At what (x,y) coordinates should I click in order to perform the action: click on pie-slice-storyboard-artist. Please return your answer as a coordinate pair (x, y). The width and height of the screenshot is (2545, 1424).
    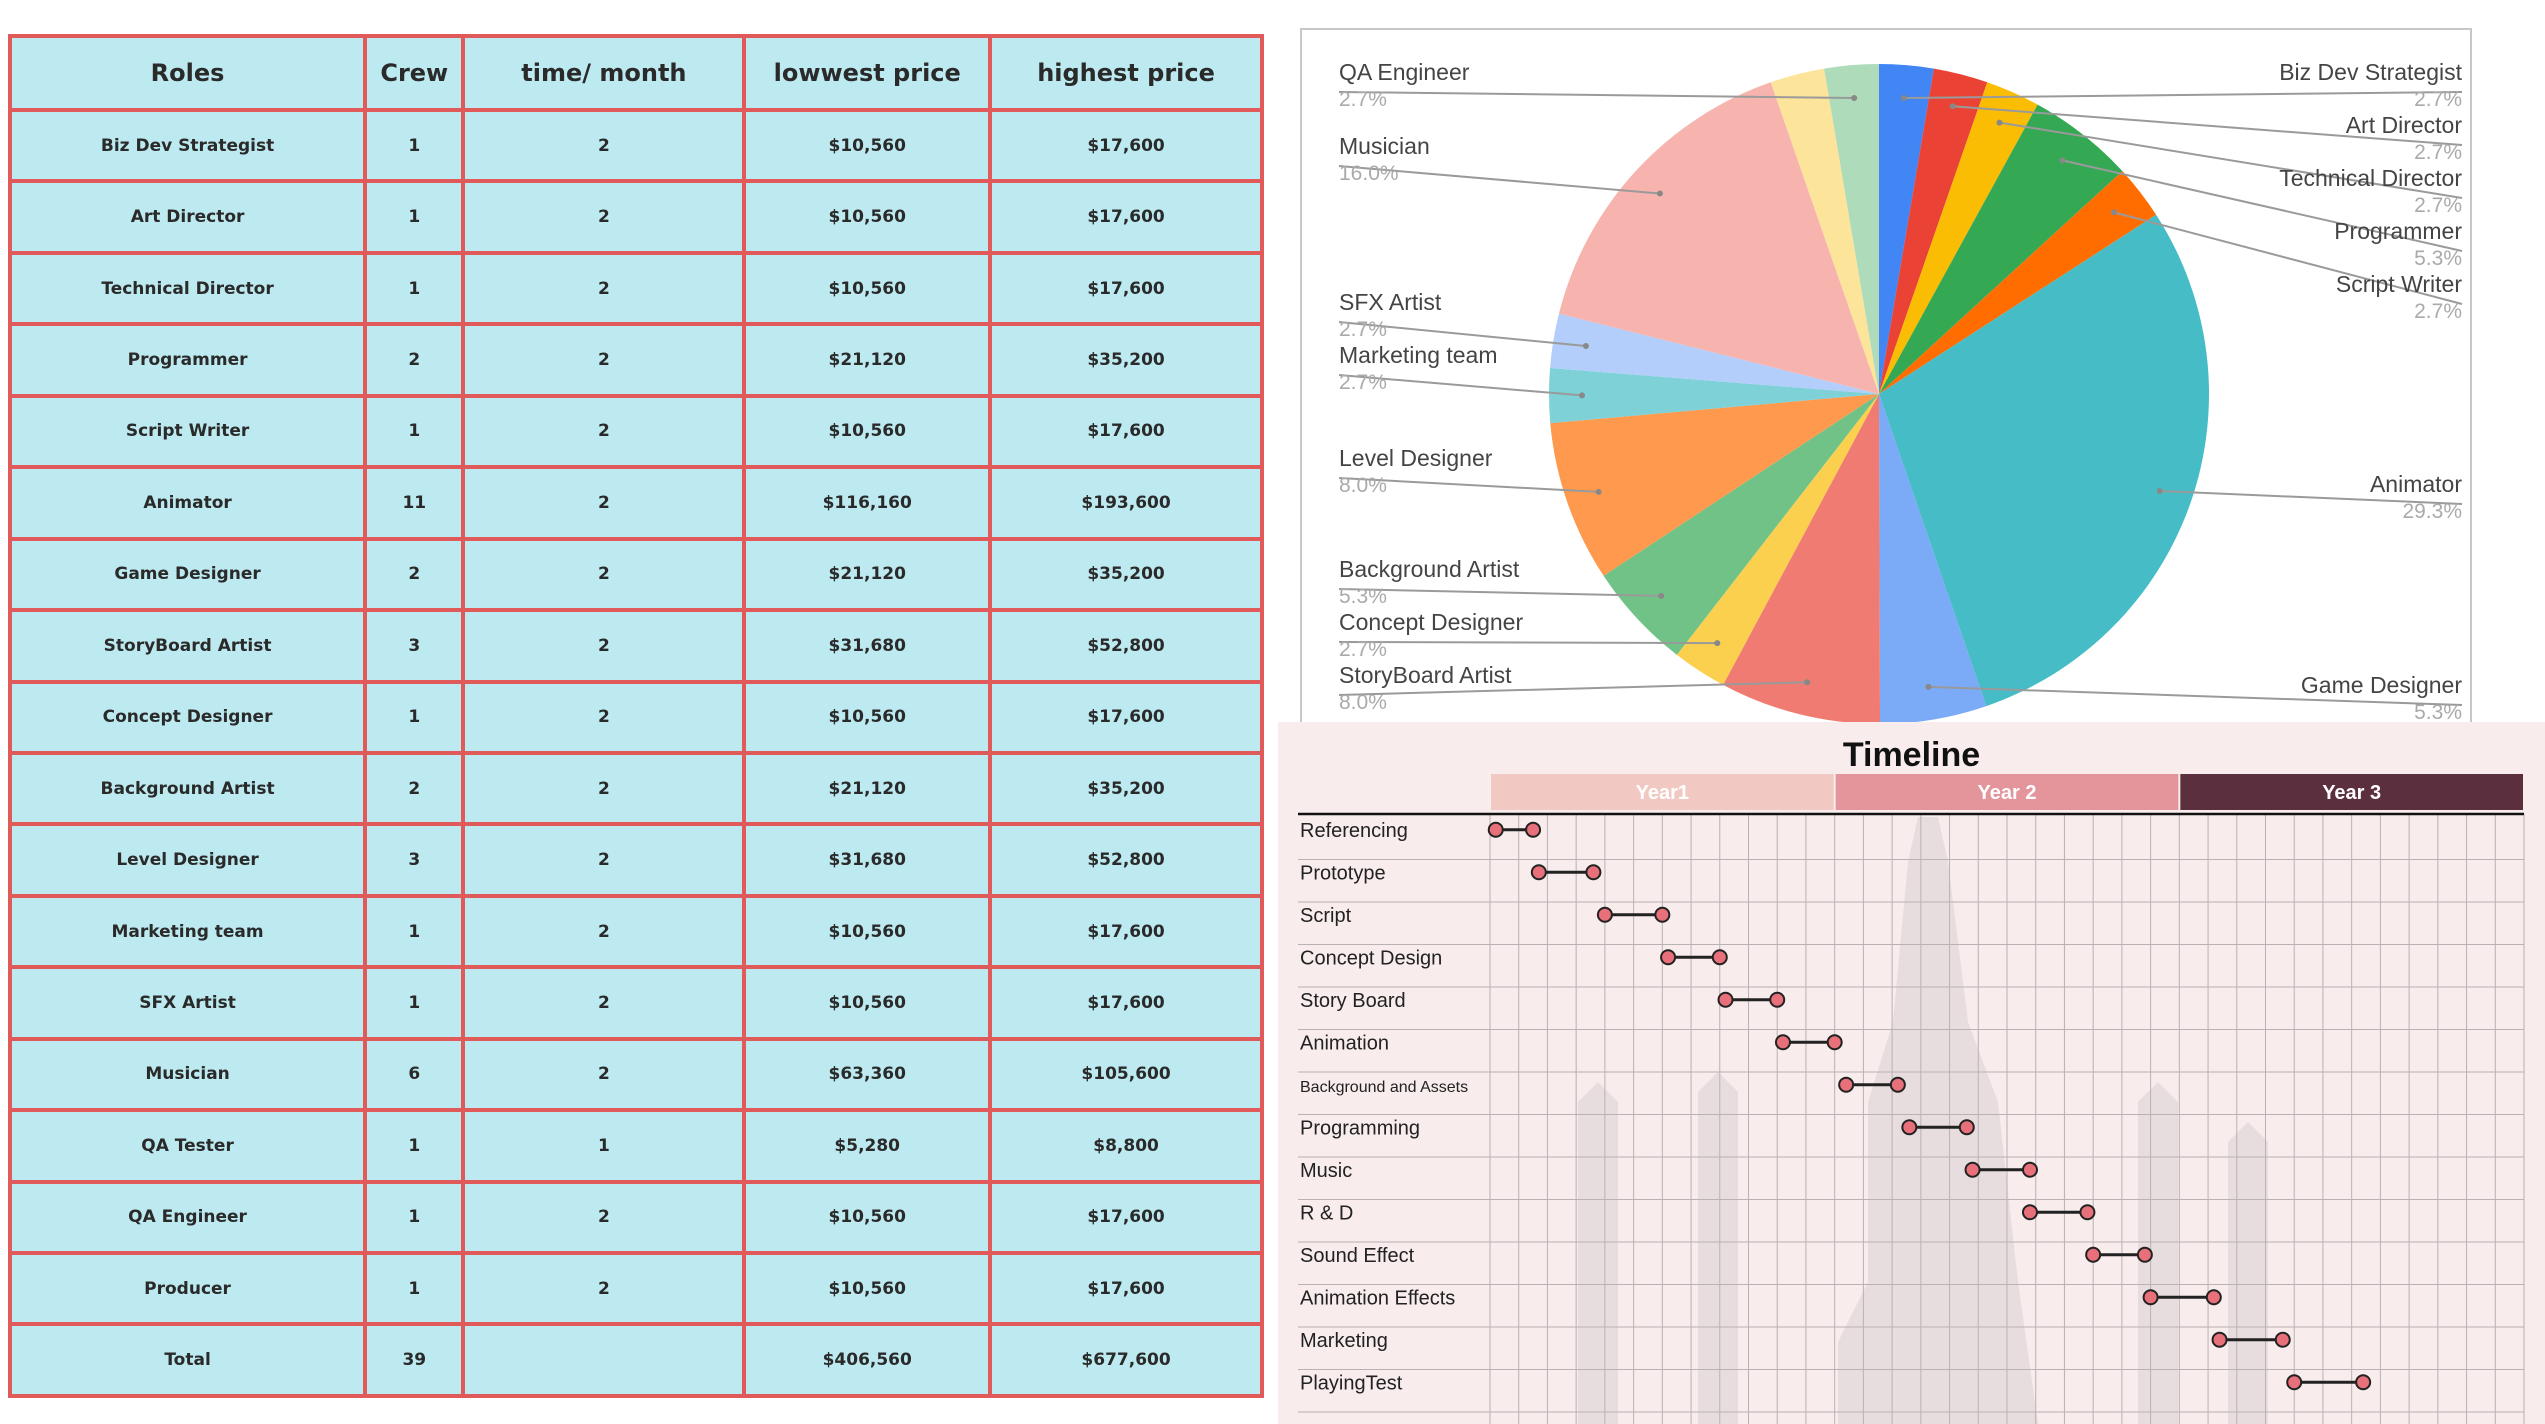
    Looking at the image, I should click on (1802, 559).